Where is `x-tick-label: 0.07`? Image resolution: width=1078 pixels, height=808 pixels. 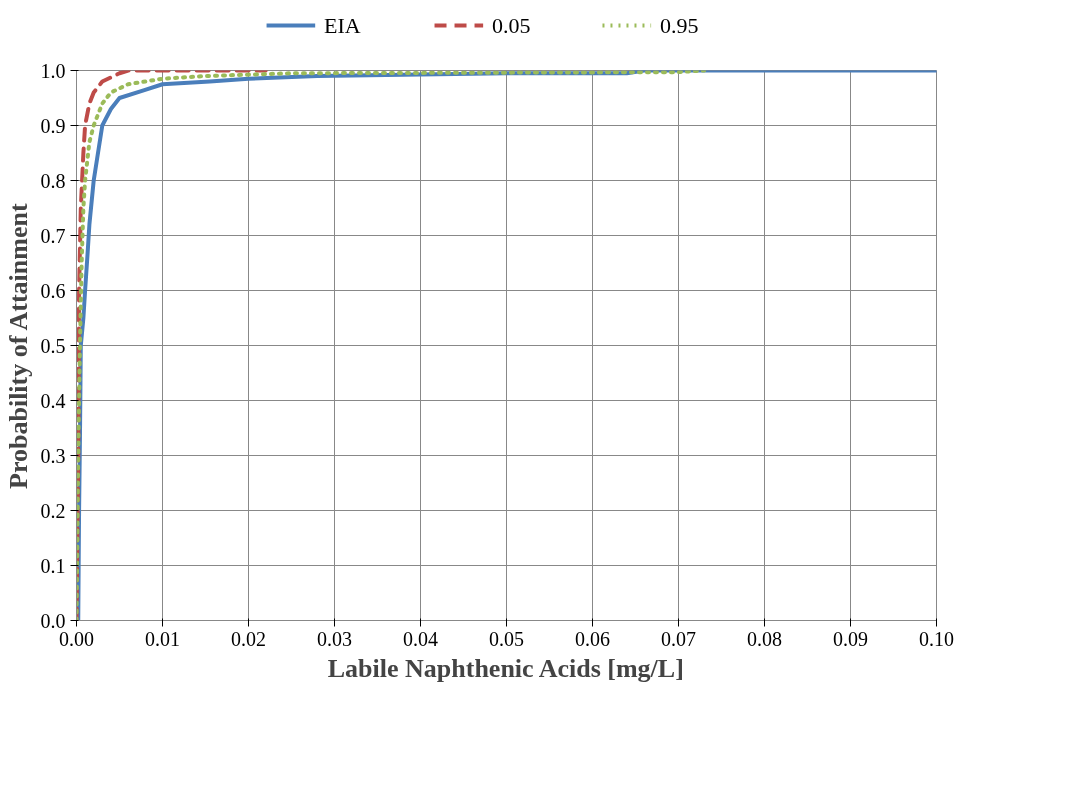 x-tick-label: 0.07 is located at coordinates (678, 638).